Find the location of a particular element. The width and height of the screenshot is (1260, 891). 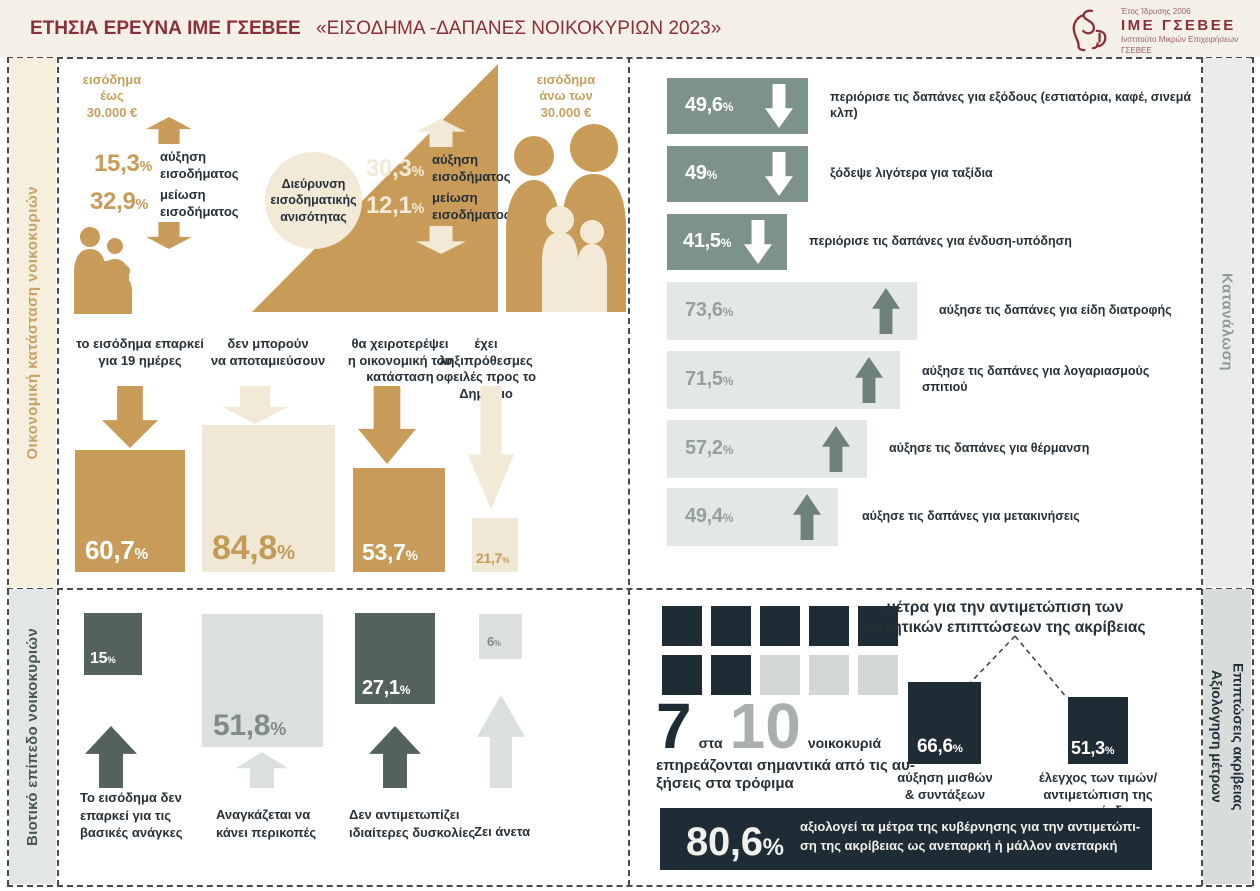

consumption-value: 71,5% is located at coordinates (709, 379).